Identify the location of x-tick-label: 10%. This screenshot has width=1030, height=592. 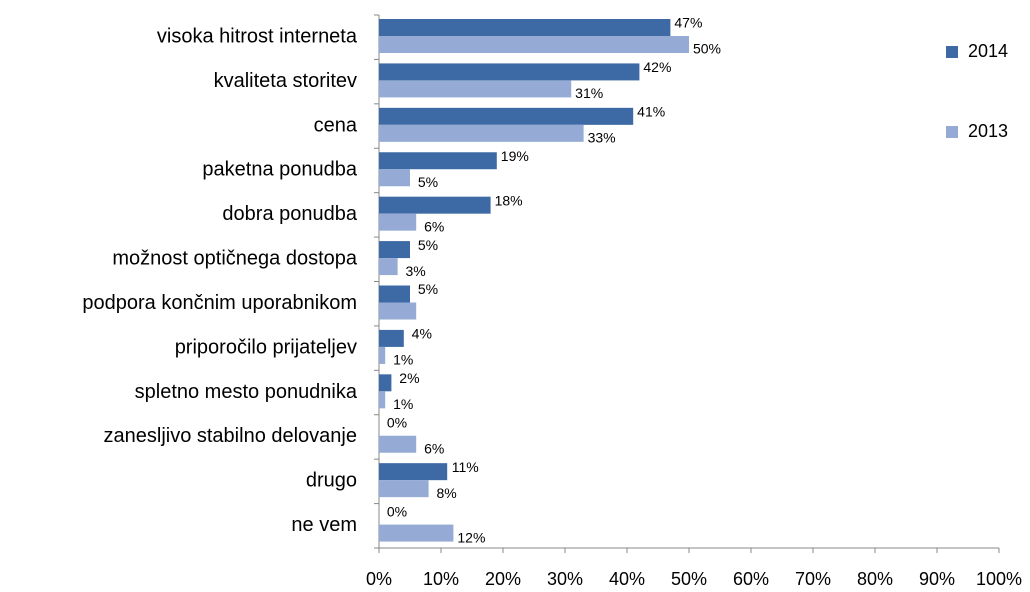
(441, 579).